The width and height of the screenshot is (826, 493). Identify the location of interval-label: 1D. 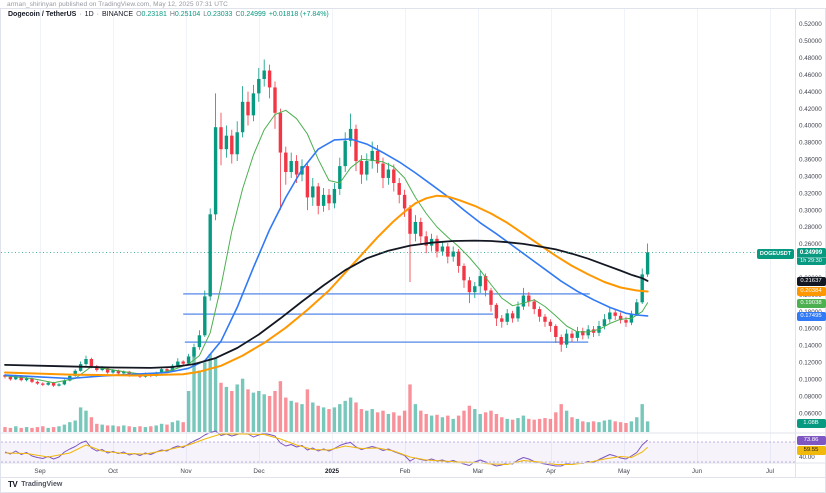
(89, 14).